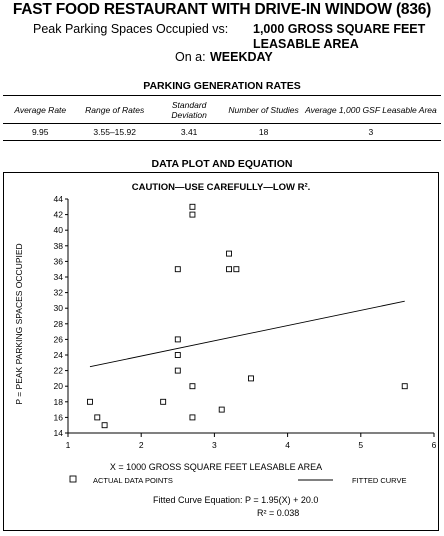 The height and width of the screenshot is (536, 444). Describe the element at coordinates (241, 57) in the screenshot. I see `time-period-value: WEEKDAY` at that location.